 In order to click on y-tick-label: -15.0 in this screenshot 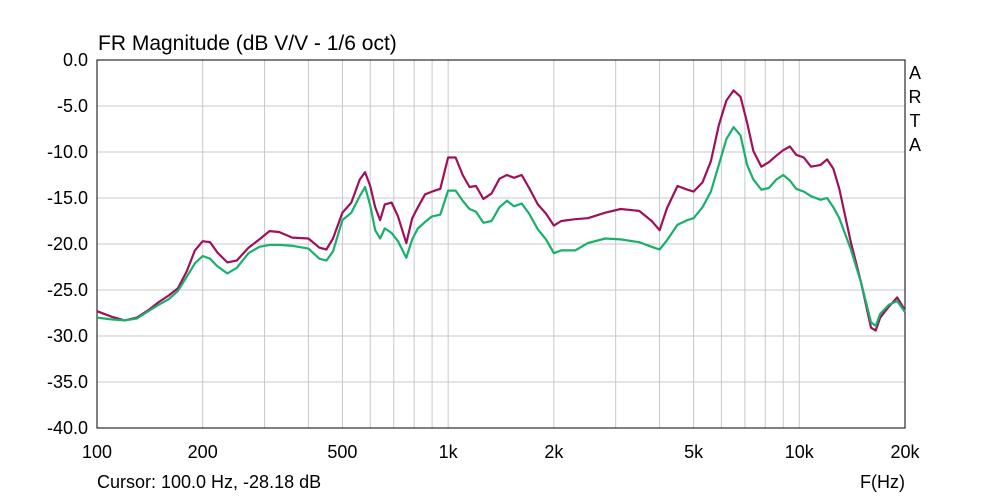, I will do `click(67, 198)`.